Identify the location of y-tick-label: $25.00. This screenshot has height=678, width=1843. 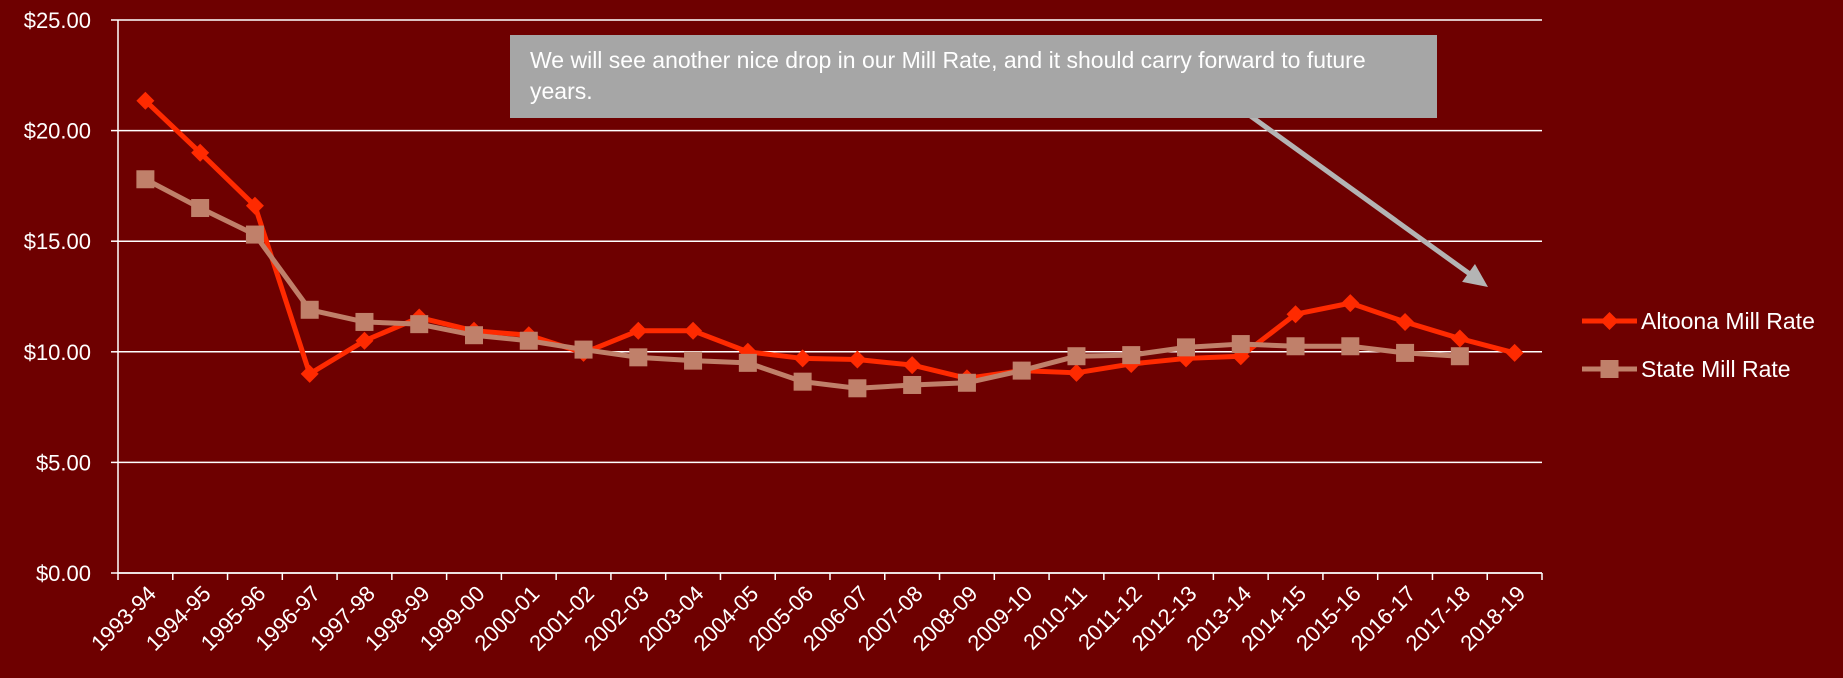
(57, 20).